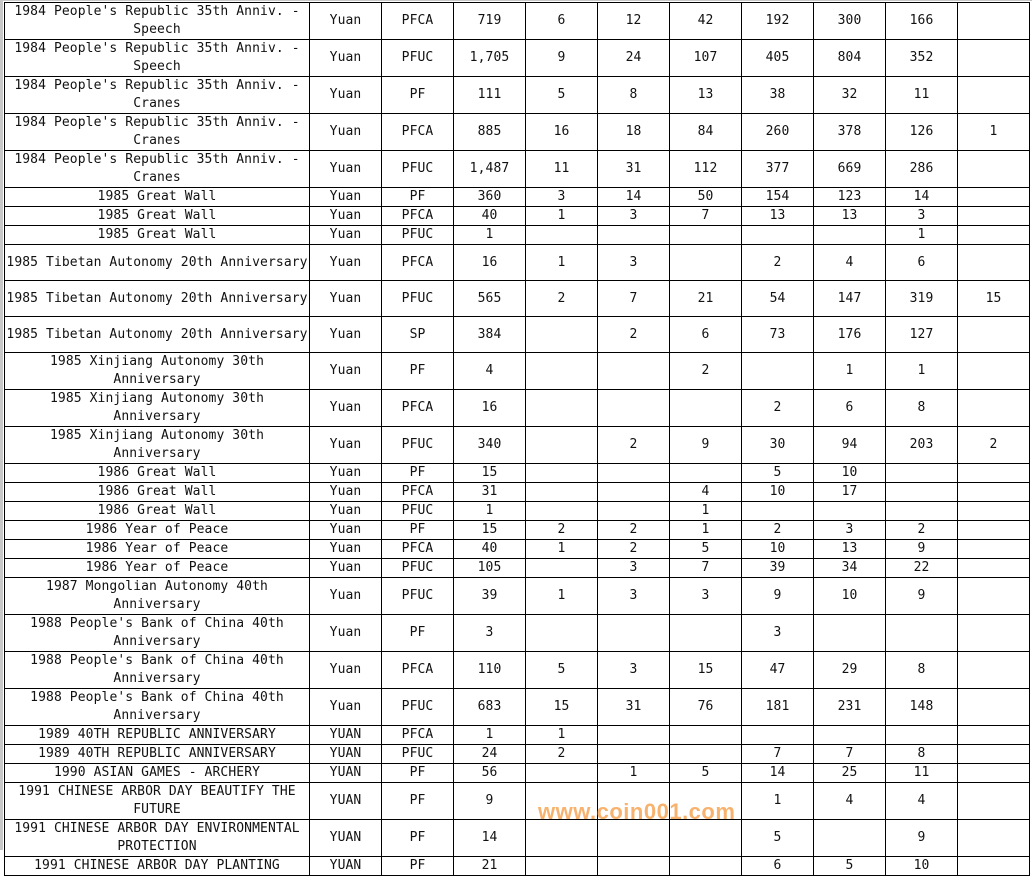  I want to click on count-cell: 50, so click(705, 197).